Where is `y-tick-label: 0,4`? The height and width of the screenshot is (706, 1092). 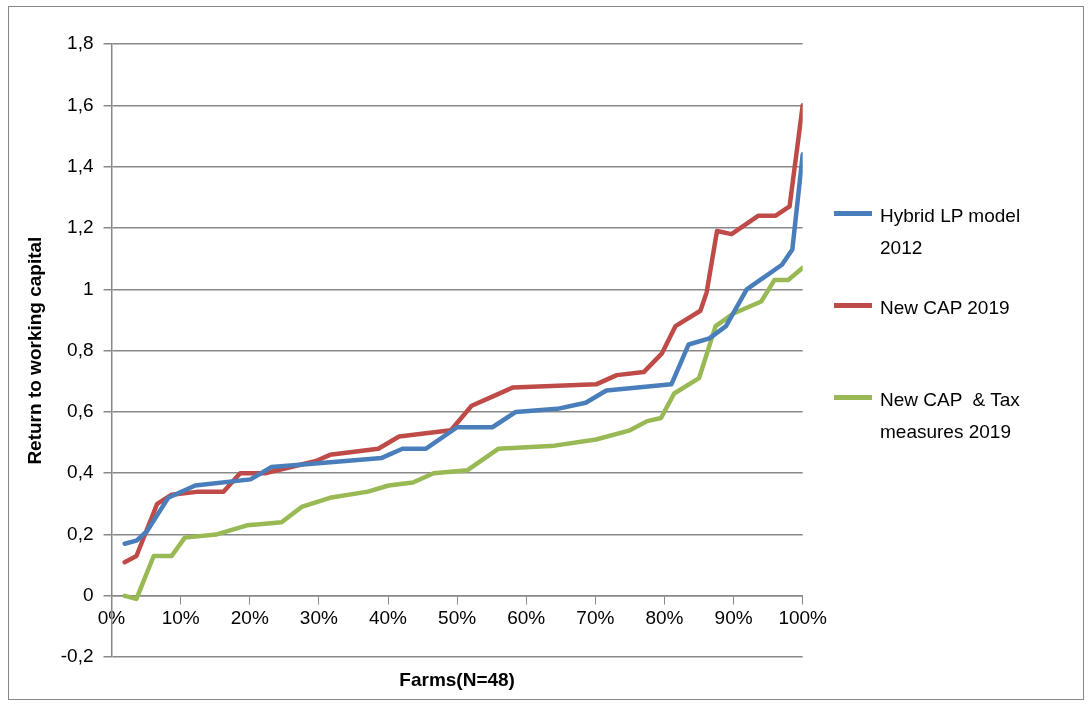
y-tick-label: 0,4 is located at coordinates (80, 472).